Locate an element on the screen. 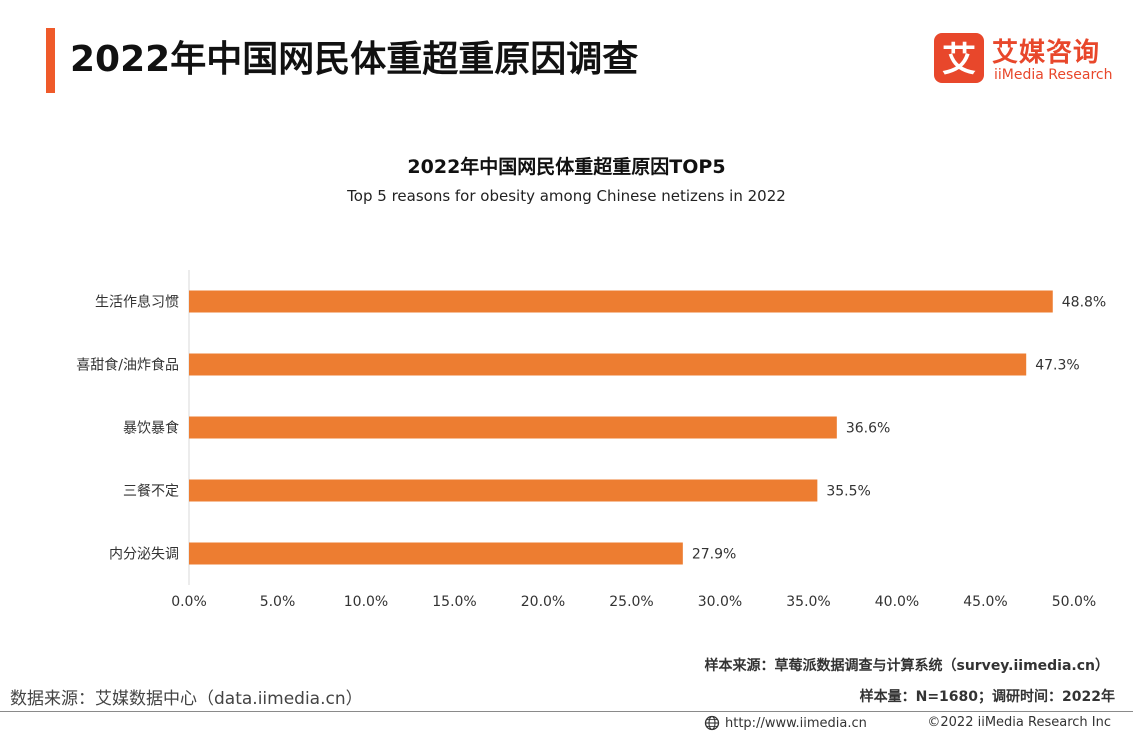 The width and height of the screenshot is (1133, 737). logo-badge-char: 艾 is located at coordinates (959, 60).